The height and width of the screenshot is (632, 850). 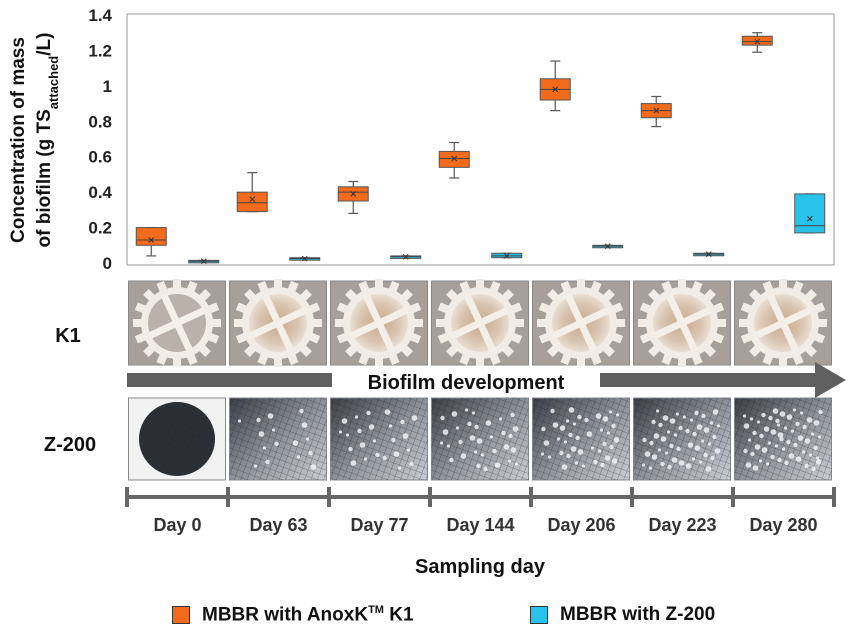 I want to click on x-tick-label: Day 144, so click(x=480, y=525).